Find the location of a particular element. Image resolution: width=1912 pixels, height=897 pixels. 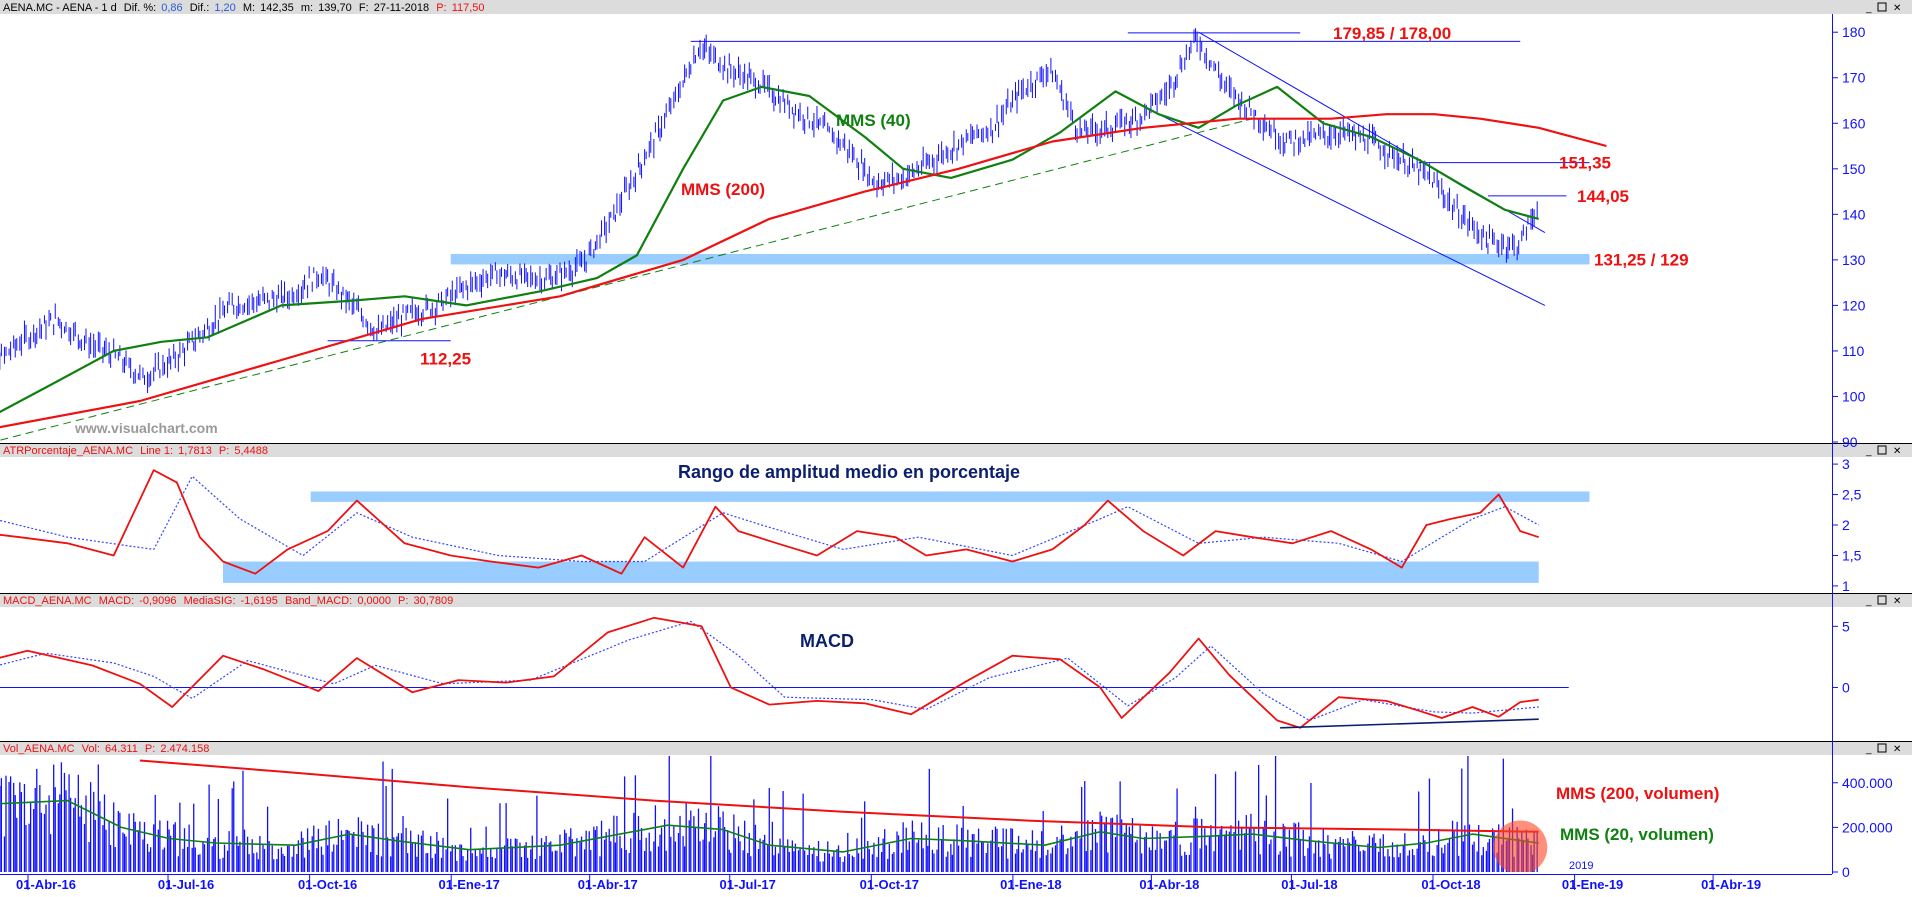

macd-title: MACD is located at coordinates (827, 641).